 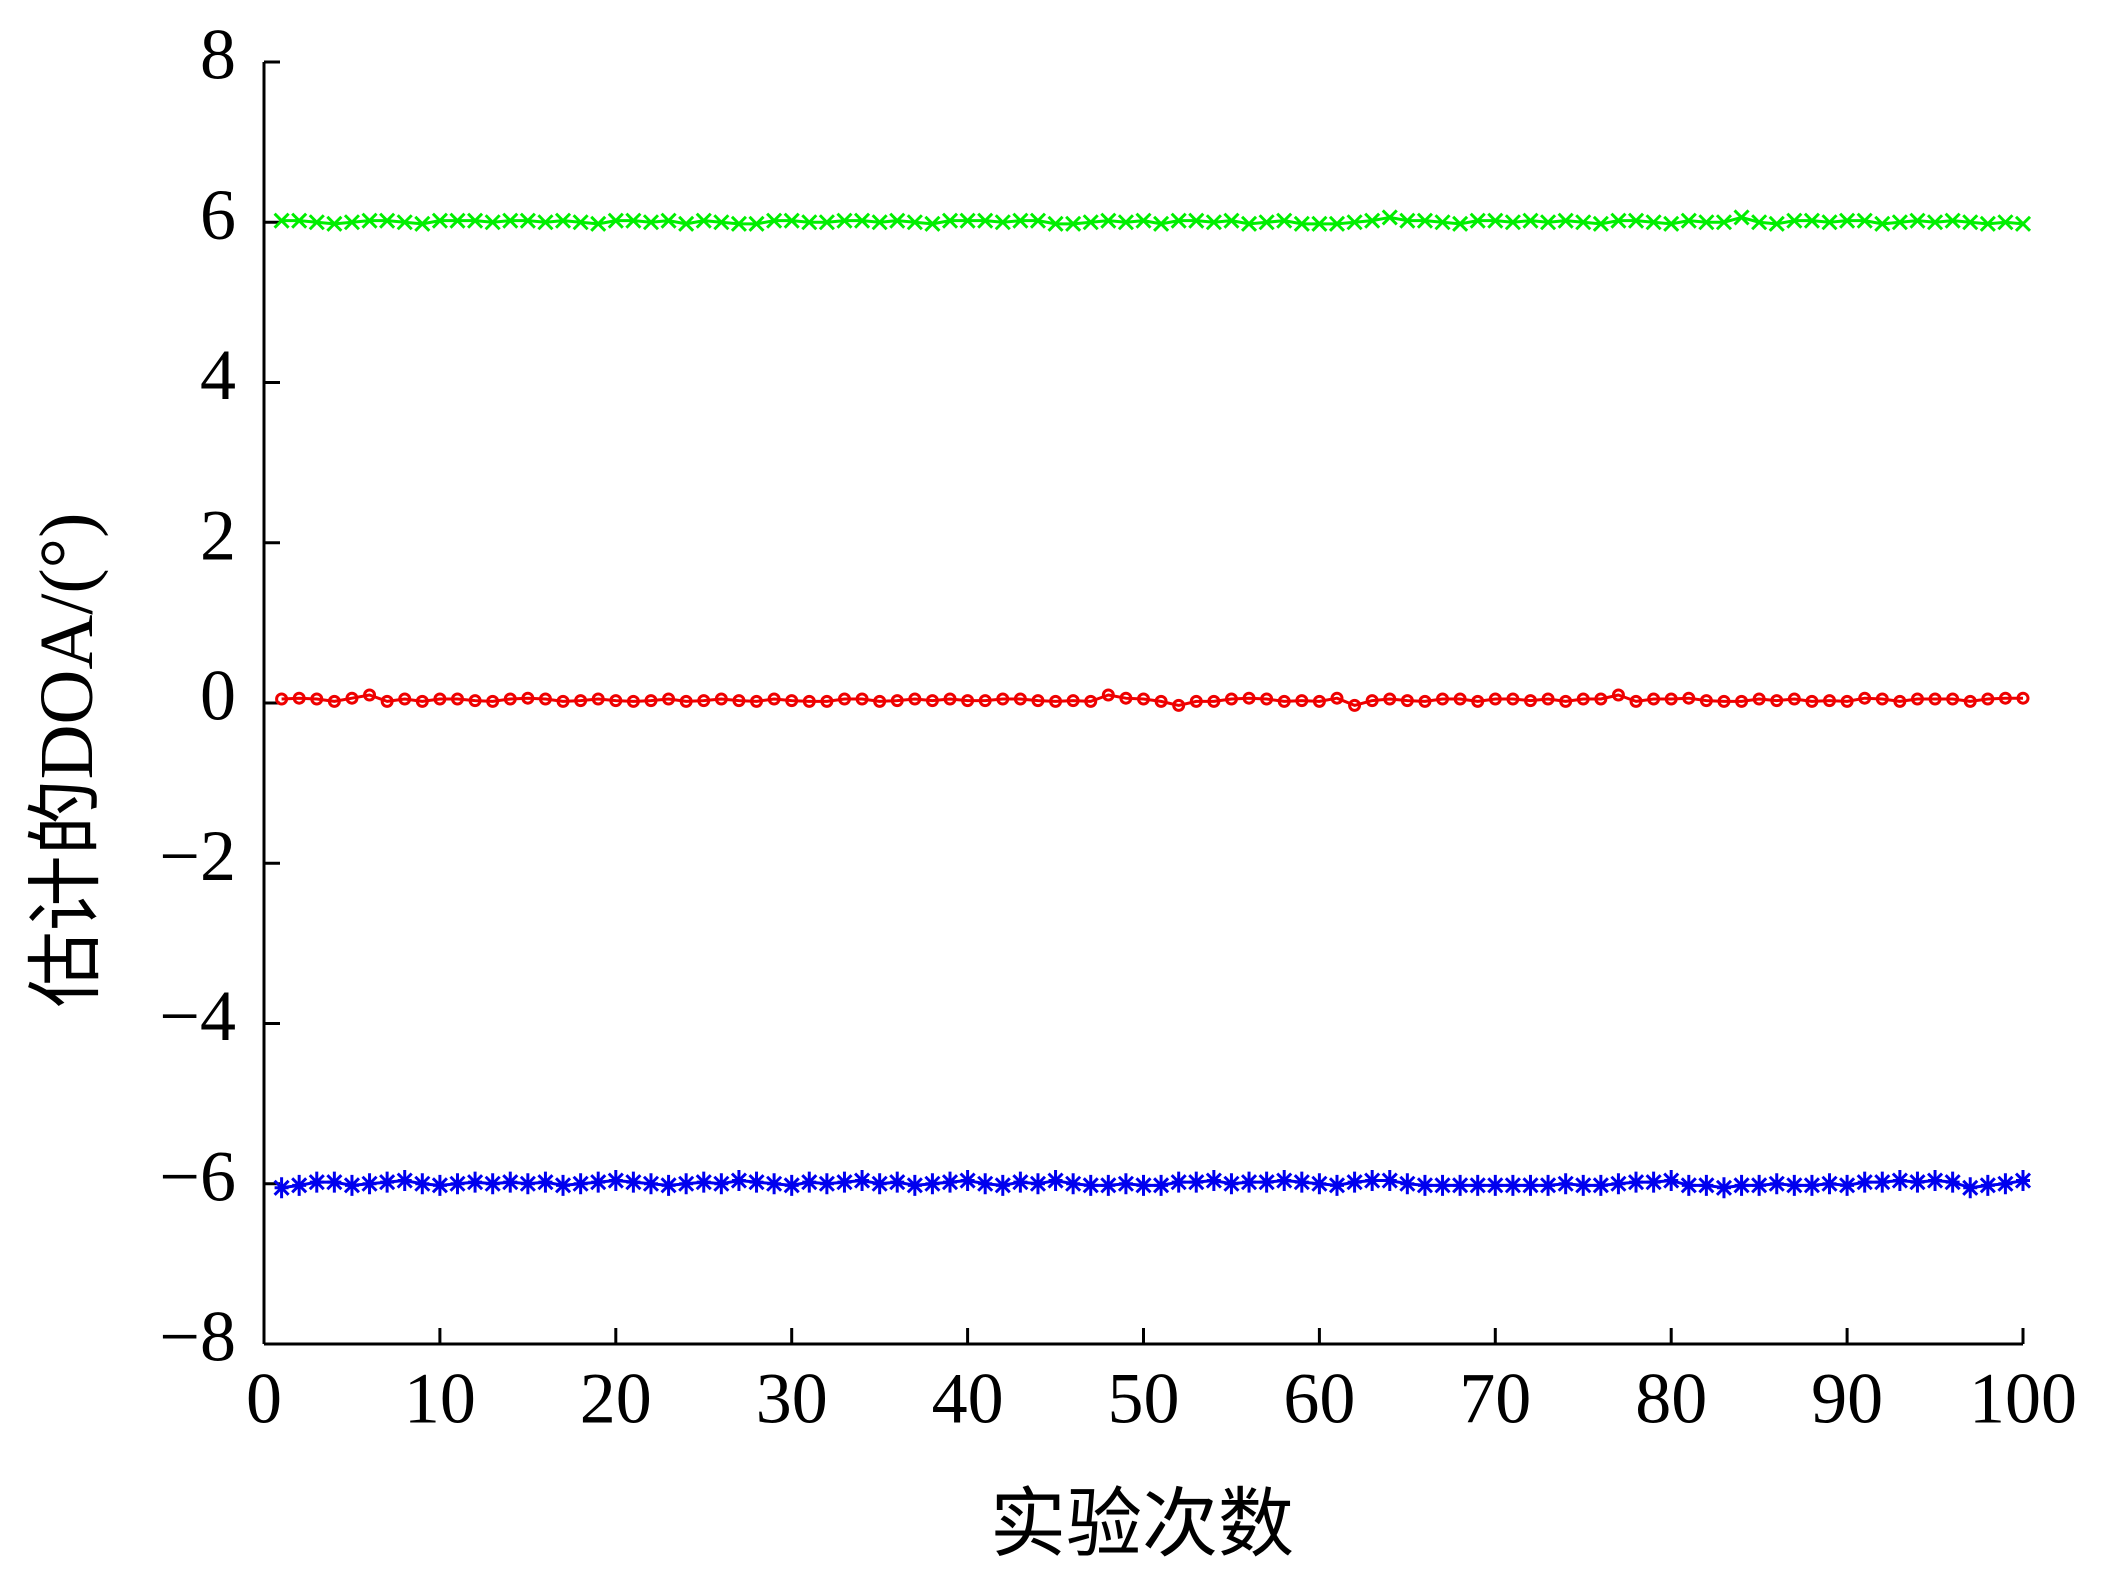 I want to click on series-line, so click(x=1152, y=700).